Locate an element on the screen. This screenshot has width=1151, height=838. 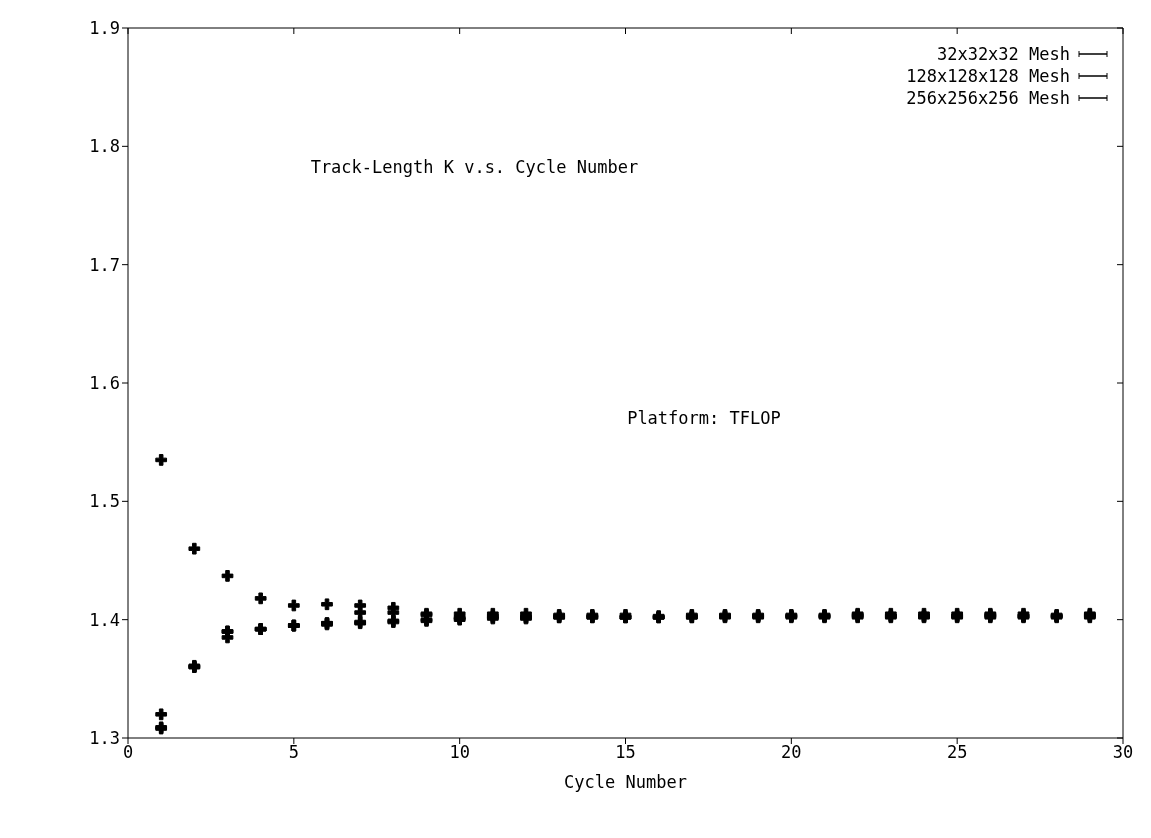
legend-label: 32x32x32 Mesh is located at coordinates (1003, 54).